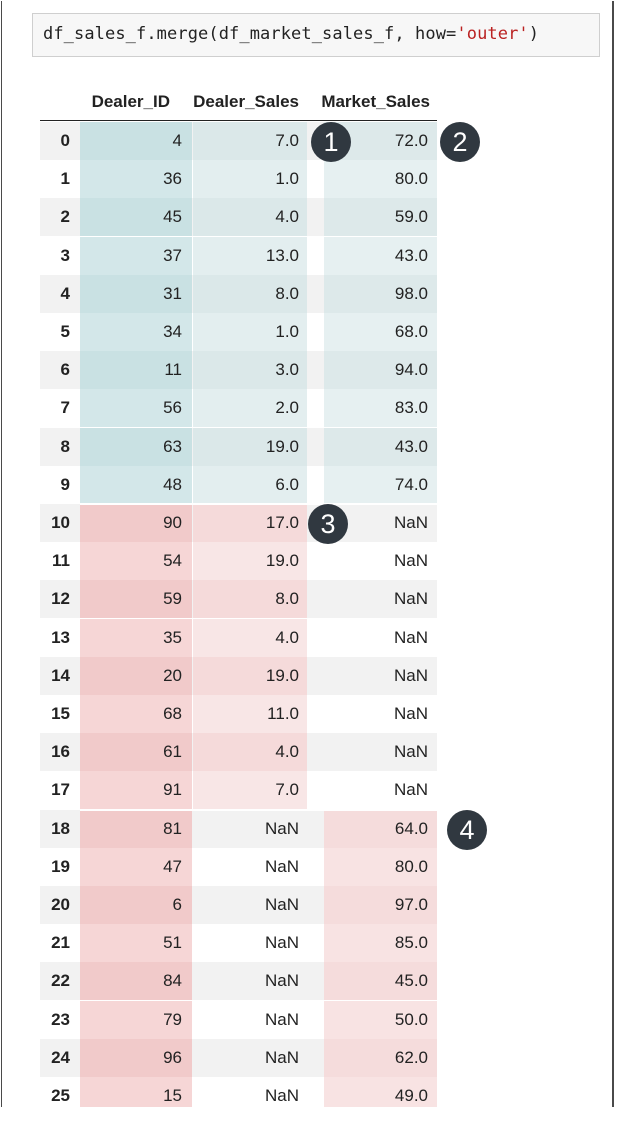 The image size is (617, 1126). I want to click on row-index: 2, so click(58, 217).